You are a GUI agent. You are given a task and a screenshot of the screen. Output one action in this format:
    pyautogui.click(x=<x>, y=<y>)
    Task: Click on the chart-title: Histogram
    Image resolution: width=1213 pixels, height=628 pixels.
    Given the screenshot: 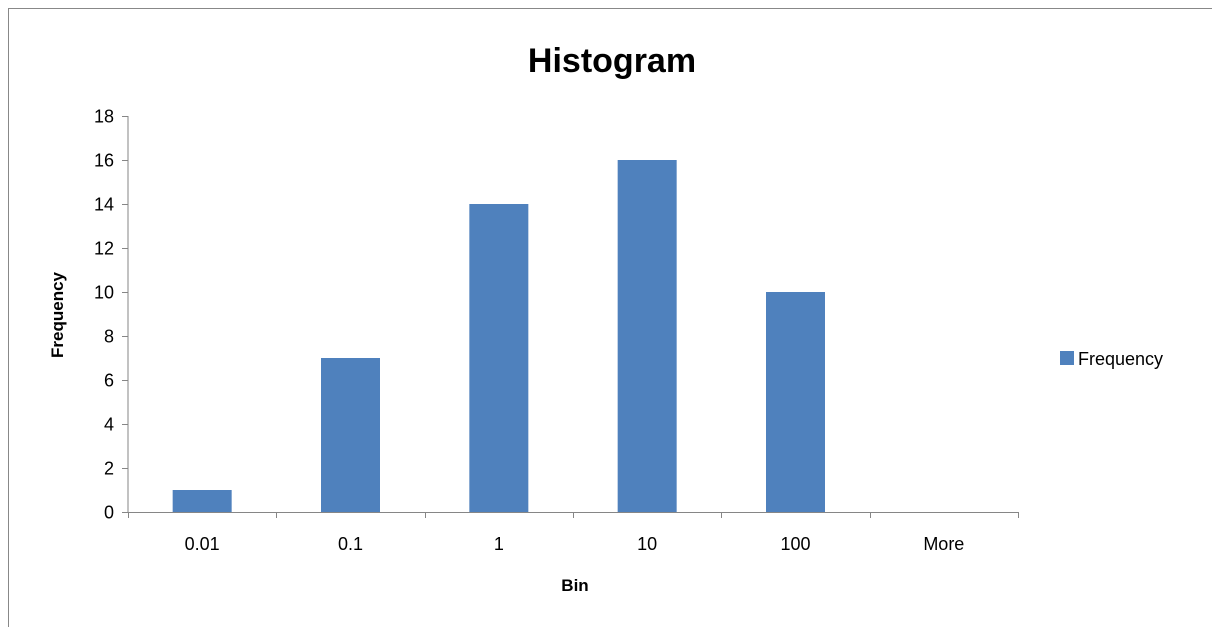 What is the action you would take?
    pyautogui.click(x=612, y=61)
    